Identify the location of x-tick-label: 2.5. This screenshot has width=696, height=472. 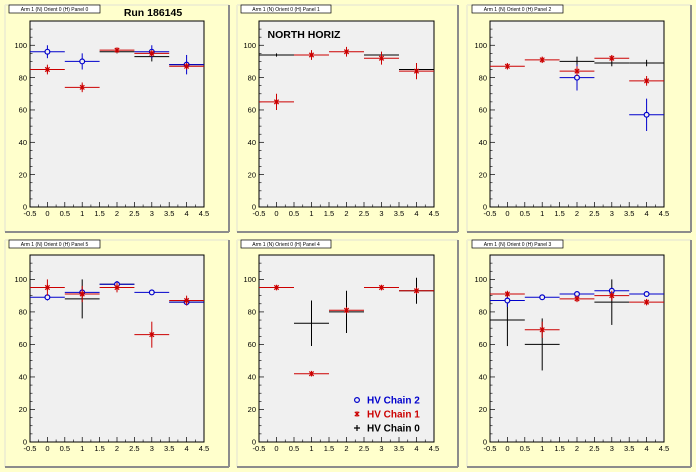
(134, 448).